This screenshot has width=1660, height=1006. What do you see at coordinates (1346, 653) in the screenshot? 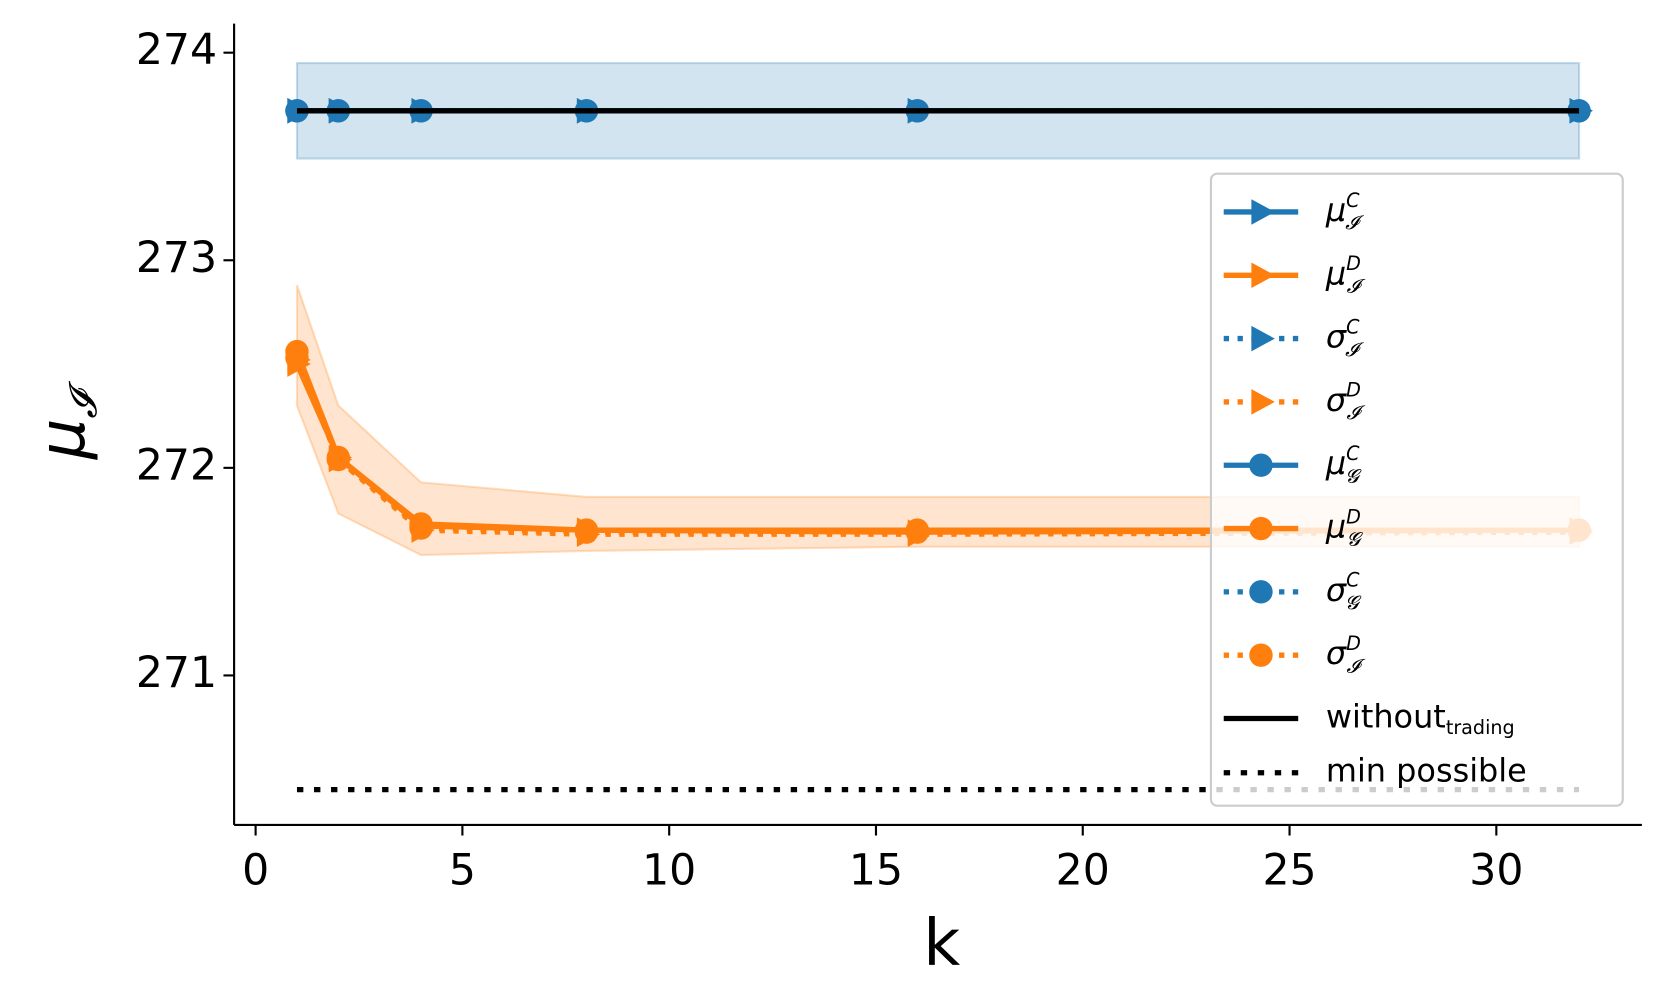
I see `legend-label: σD 𝓘` at bounding box center [1346, 653].